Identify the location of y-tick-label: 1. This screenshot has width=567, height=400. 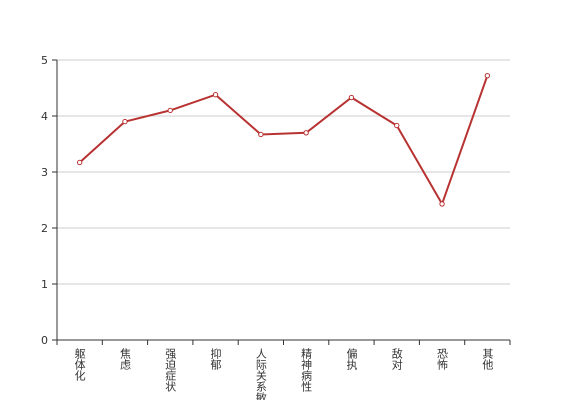
(44, 284).